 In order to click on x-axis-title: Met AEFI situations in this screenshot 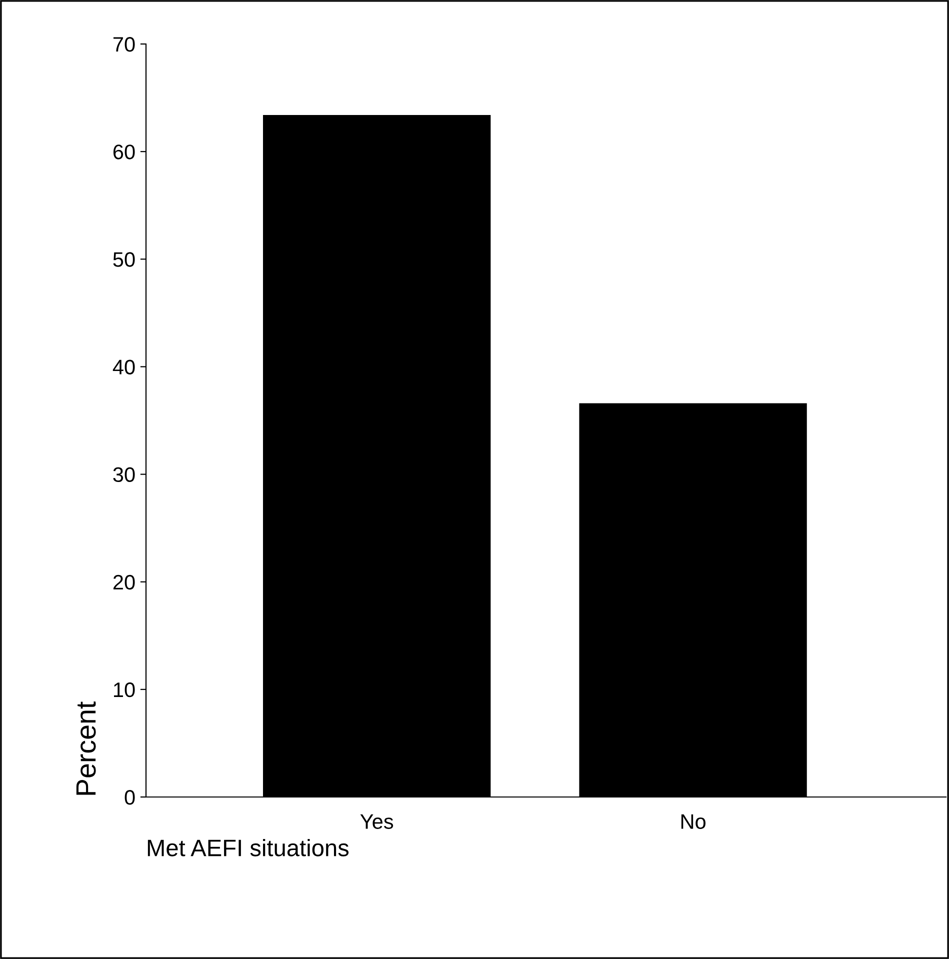, I will do `click(248, 847)`.